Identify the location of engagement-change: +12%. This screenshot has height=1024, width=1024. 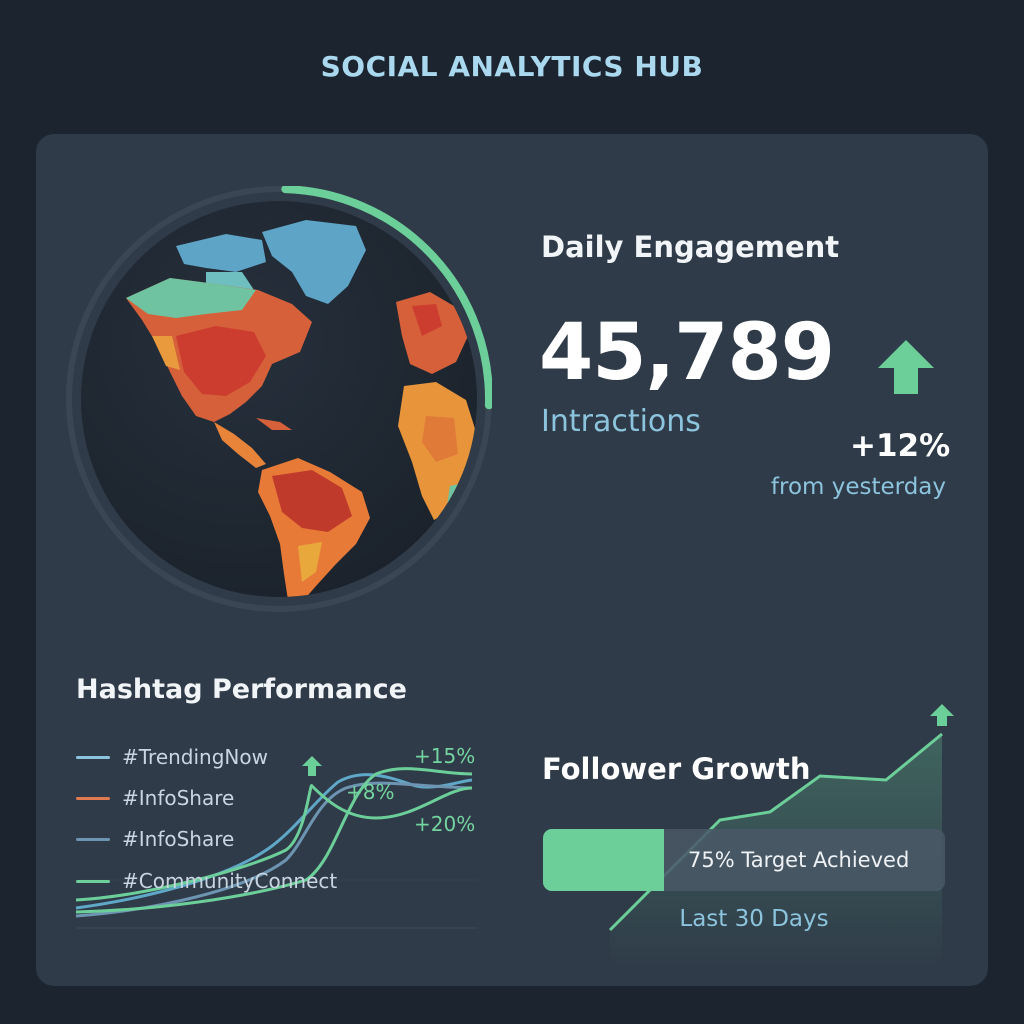
(900, 446).